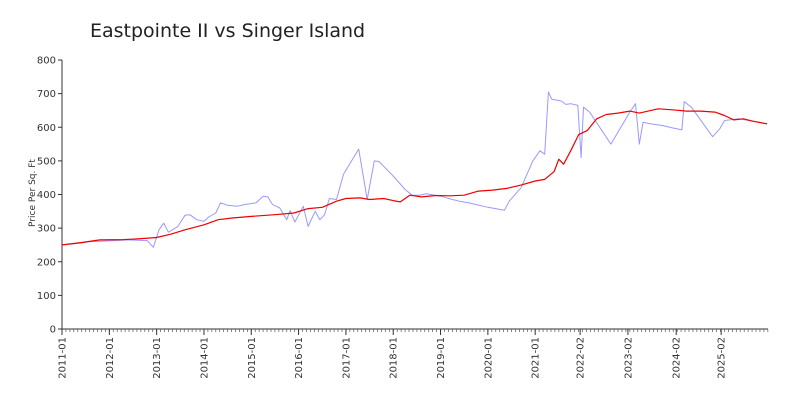  I want to click on y-tick-label: 100, so click(46, 296).